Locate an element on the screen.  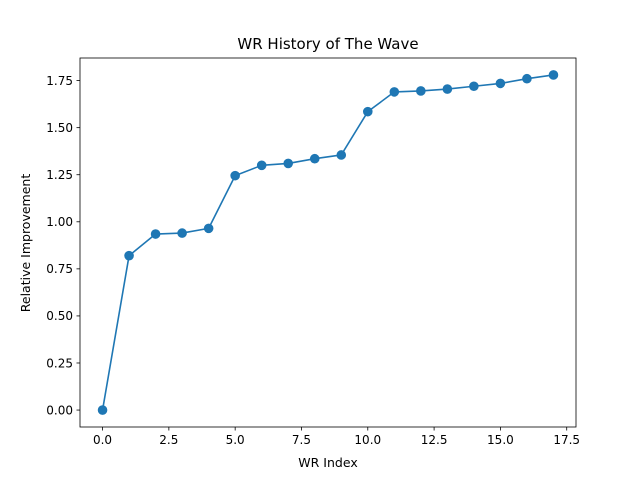
y-tick-label: 1.00 is located at coordinates (59, 222).